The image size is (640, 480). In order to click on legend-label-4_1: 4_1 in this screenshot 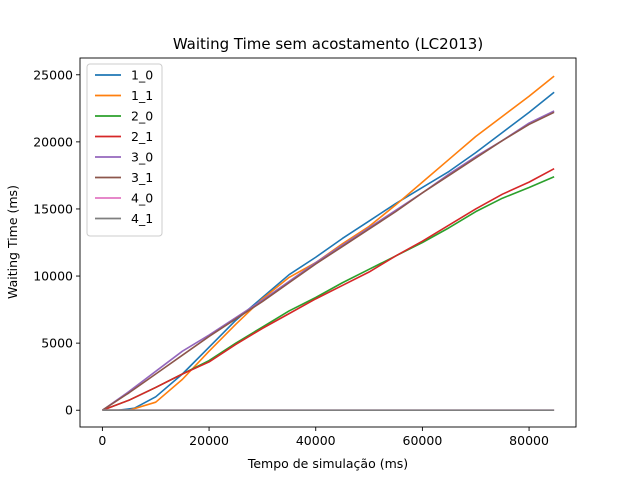, I will do `click(142, 218)`.